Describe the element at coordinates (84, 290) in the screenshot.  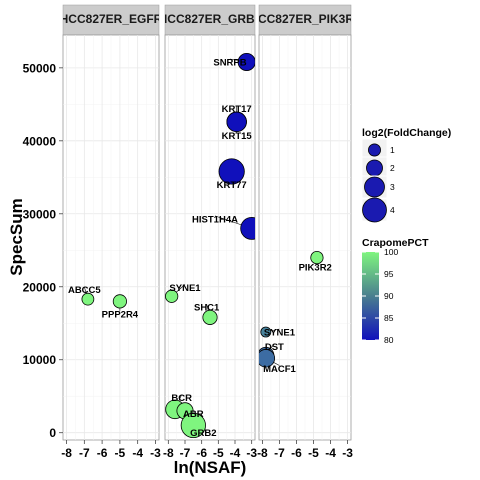
I see `data-label-abcc5: ABCC5` at that location.